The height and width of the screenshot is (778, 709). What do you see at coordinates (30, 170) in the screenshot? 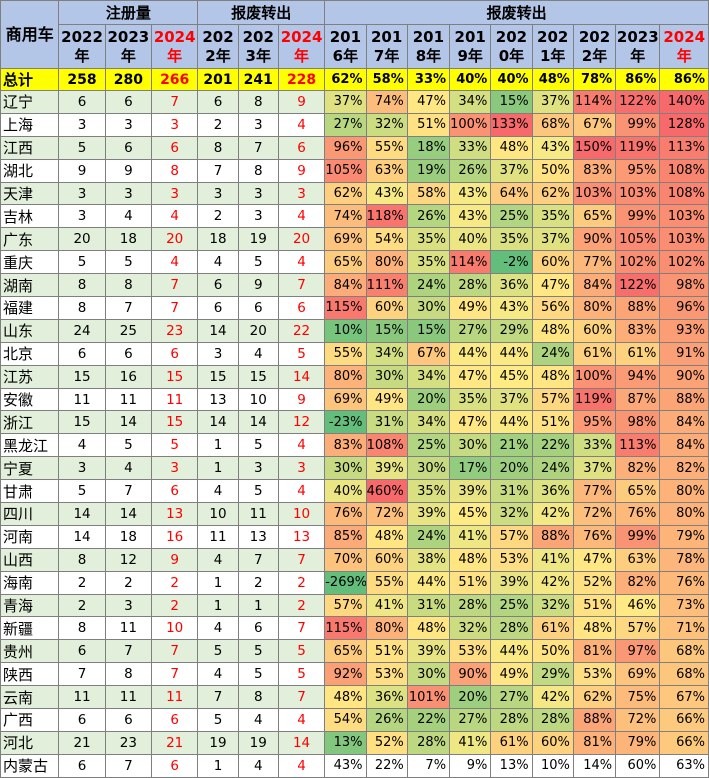
I see `region-name: 湖北` at bounding box center [30, 170].